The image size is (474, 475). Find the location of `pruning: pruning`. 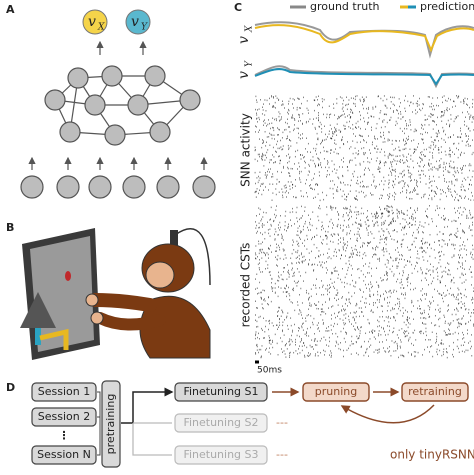

pruning: pruning is located at coordinates (336, 391).